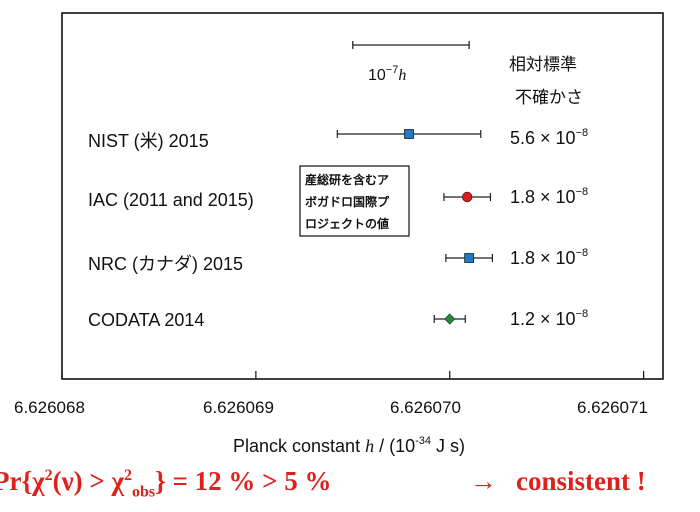 The width and height of the screenshot is (700, 512). Describe the element at coordinates (612, 407) in the screenshot. I see `x-tick-label: 6.626071` at that location.